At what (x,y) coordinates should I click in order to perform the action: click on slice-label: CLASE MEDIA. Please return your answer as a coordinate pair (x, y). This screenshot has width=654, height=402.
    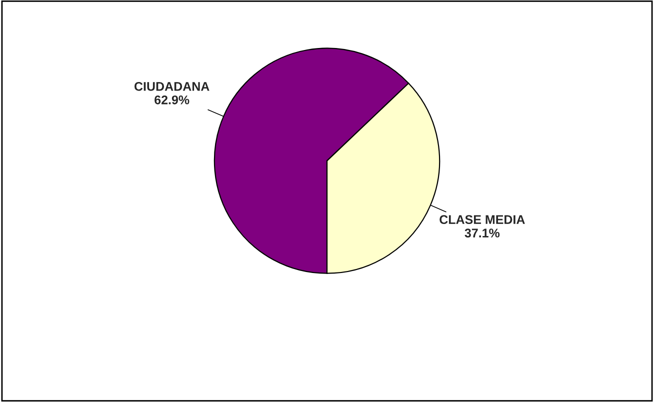
    Looking at the image, I should click on (482, 219).